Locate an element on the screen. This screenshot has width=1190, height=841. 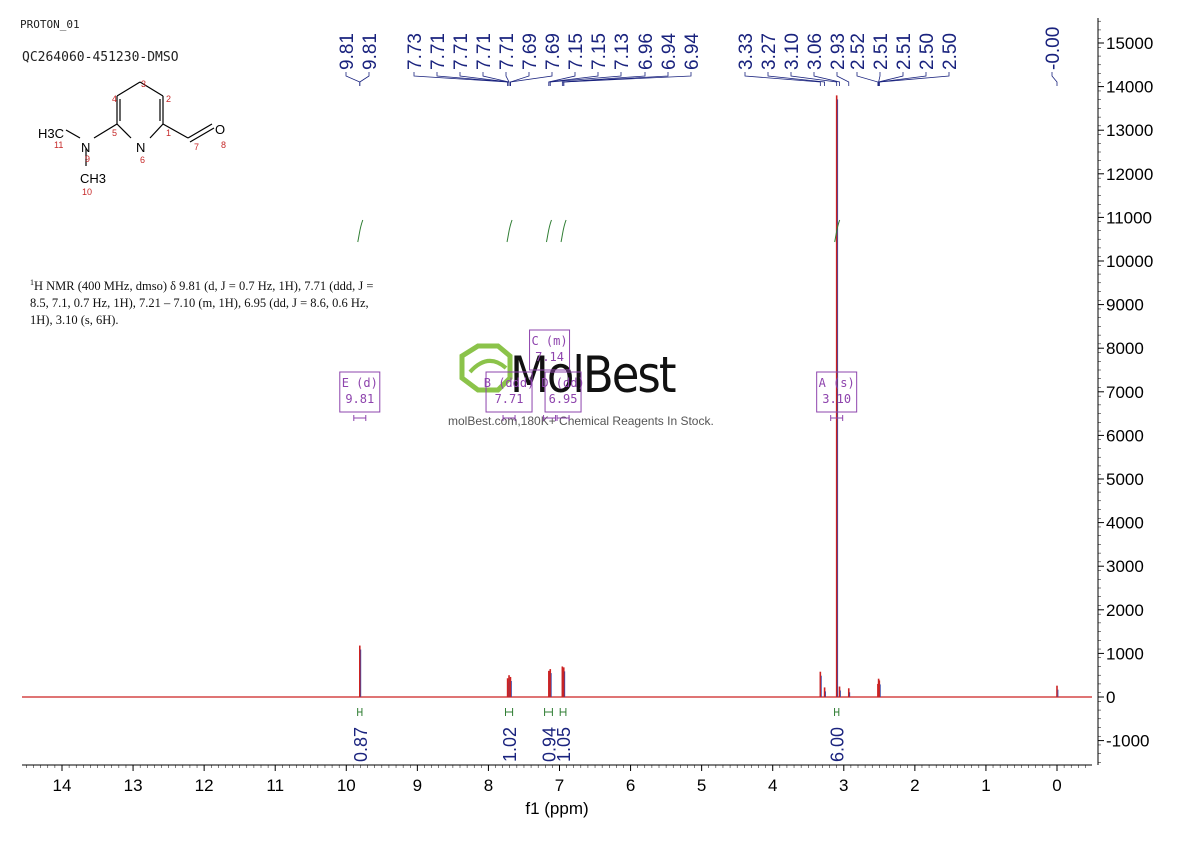
y-tick-label: 12000 is located at coordinates (1129, 174).